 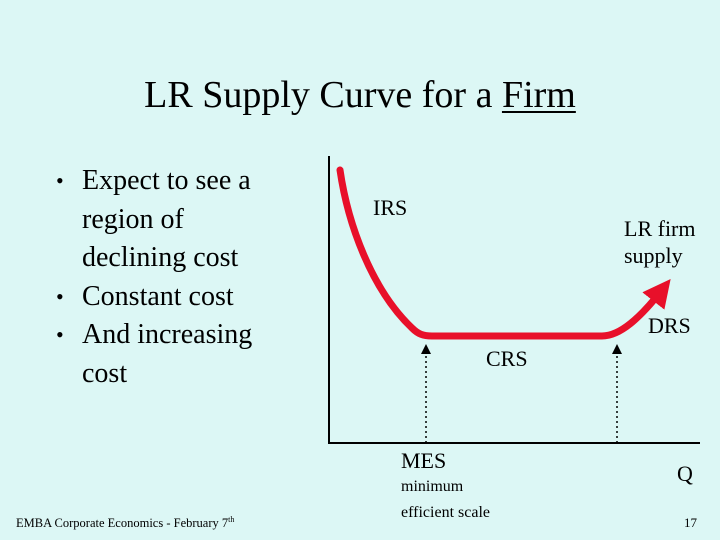 I want to click on curve-label-line1: LR firm, so click(x=660, y=228).